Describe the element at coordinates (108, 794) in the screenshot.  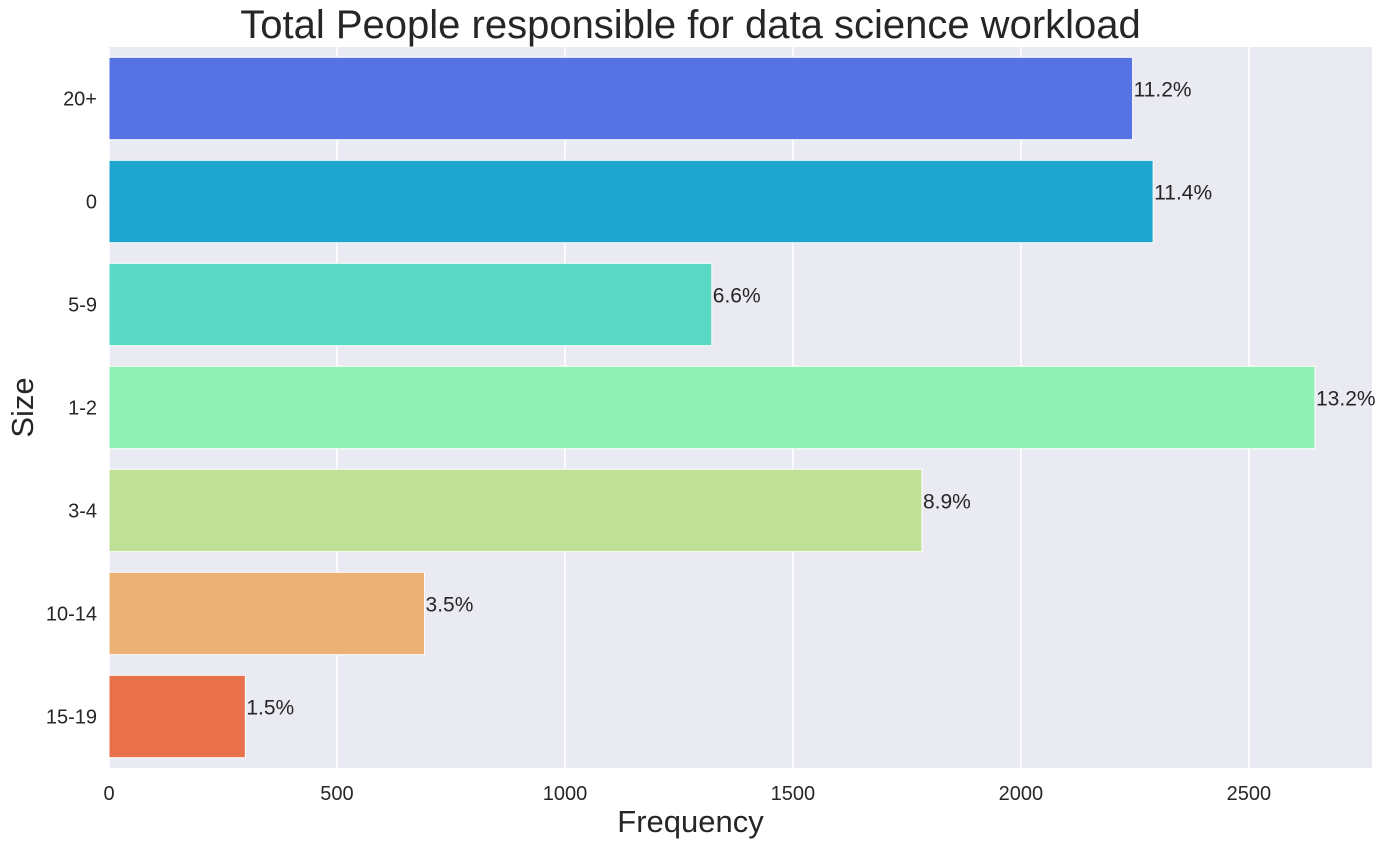
I see `x-tick-label: 0` at that location.